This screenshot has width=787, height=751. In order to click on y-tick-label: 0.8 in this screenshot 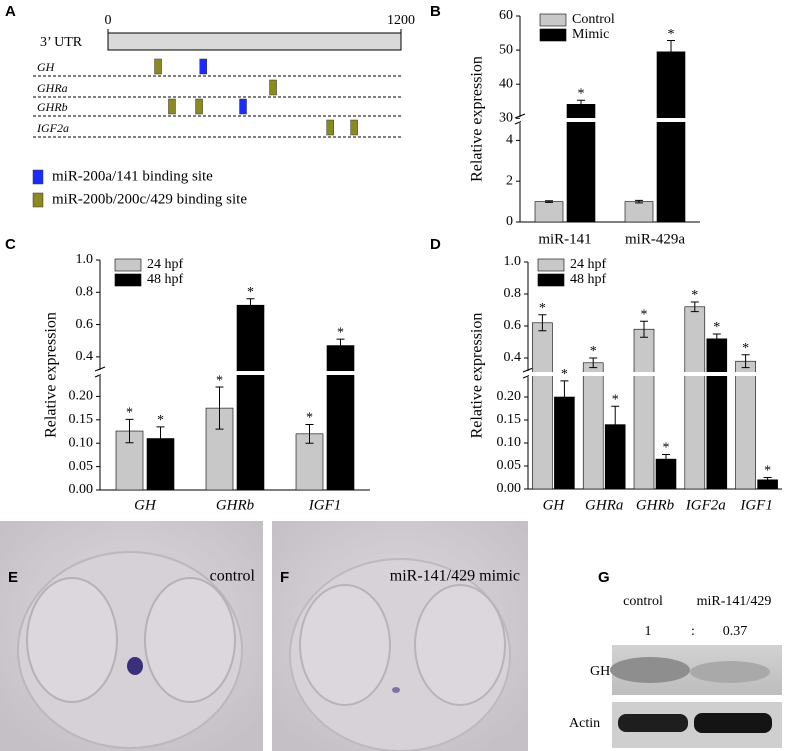, I will do `click(85, 292)`.